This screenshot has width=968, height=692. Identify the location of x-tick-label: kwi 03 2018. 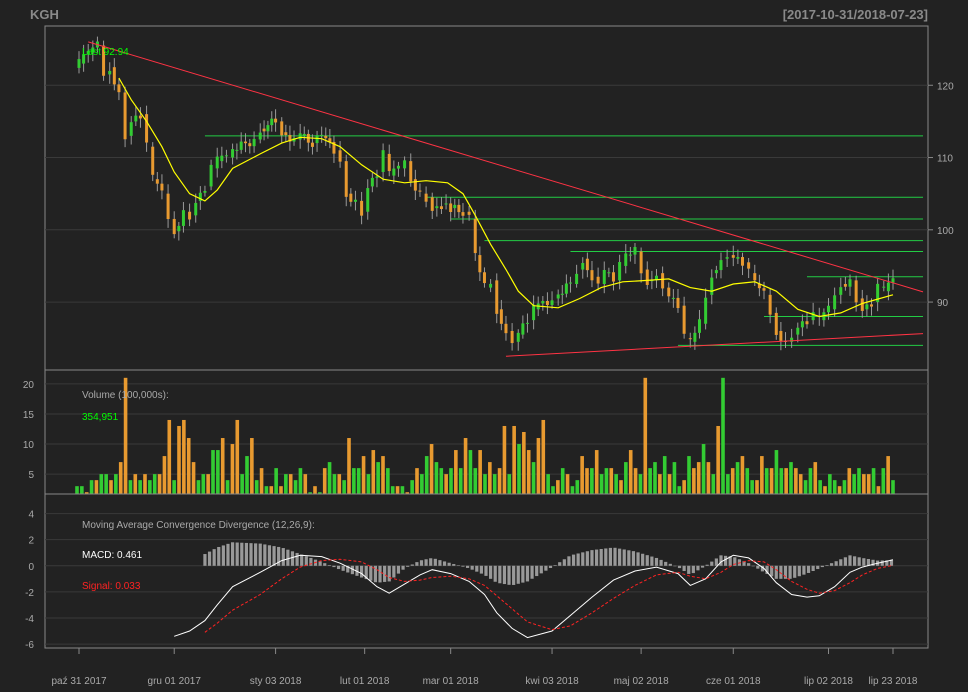
(552, 681).